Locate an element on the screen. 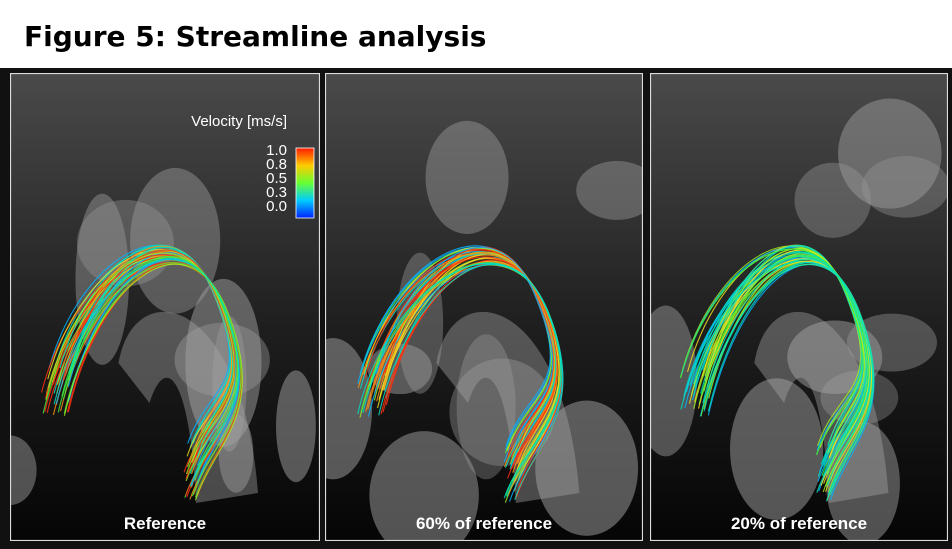 This screenshot has height=549, width=952. colorbar: Velocity [ms/s] 1.00.80.50.30.0 is located at coordinates (253, 166).